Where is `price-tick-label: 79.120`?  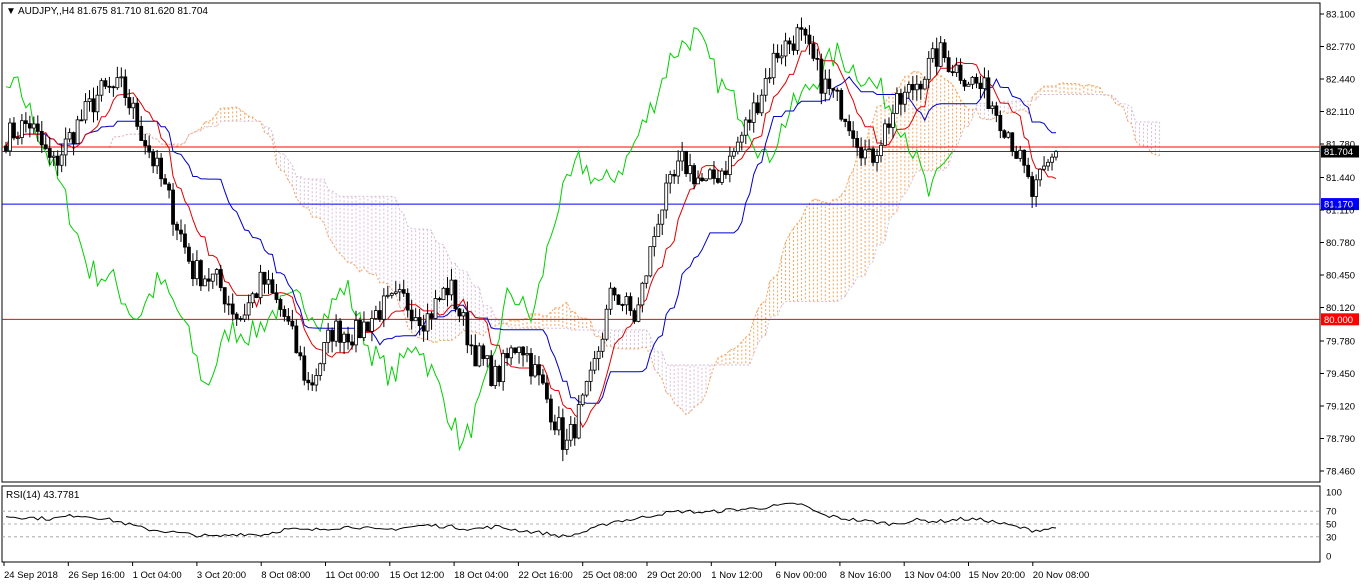 price-tick-label: 79.120 is located at coordinates (1340, 406).